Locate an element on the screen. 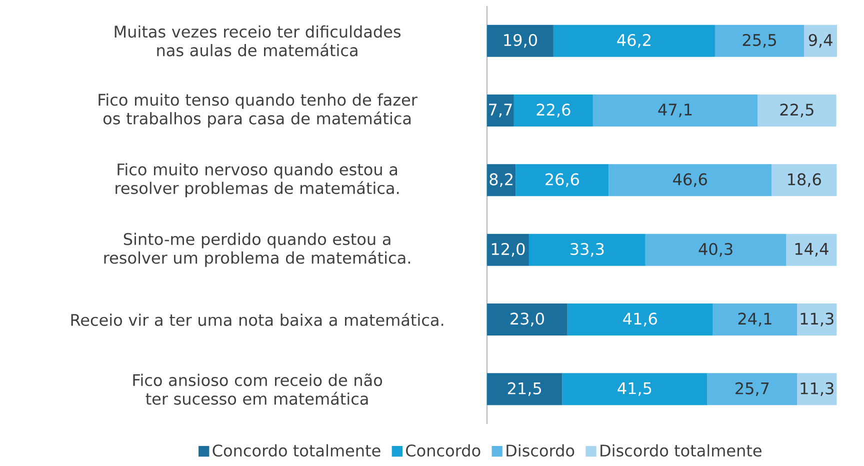 This screenshot has height=466, width=864. data-label: 7,7 is located at coordinates (500, 111).